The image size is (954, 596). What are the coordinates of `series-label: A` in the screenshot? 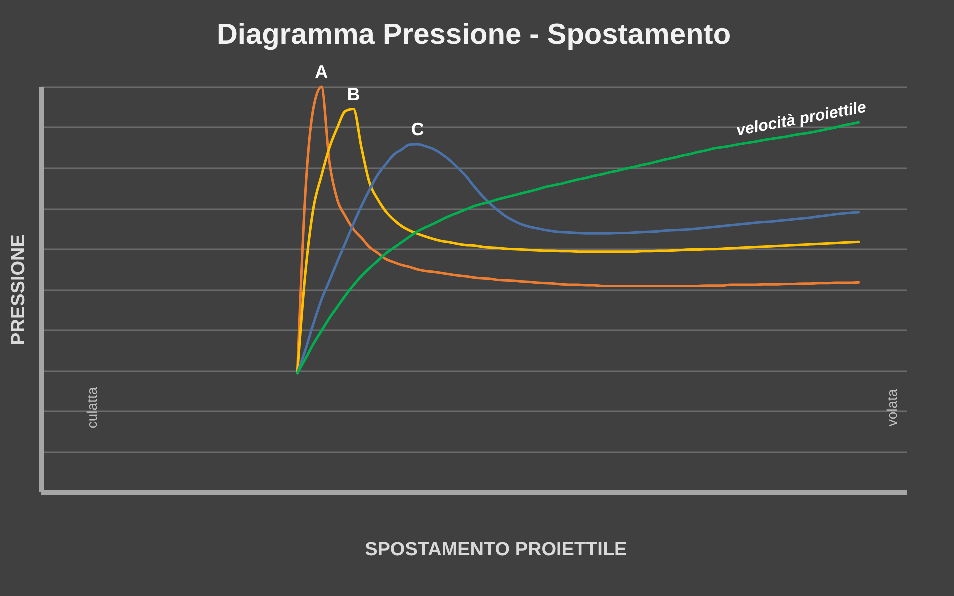 It's located at (321, 72).